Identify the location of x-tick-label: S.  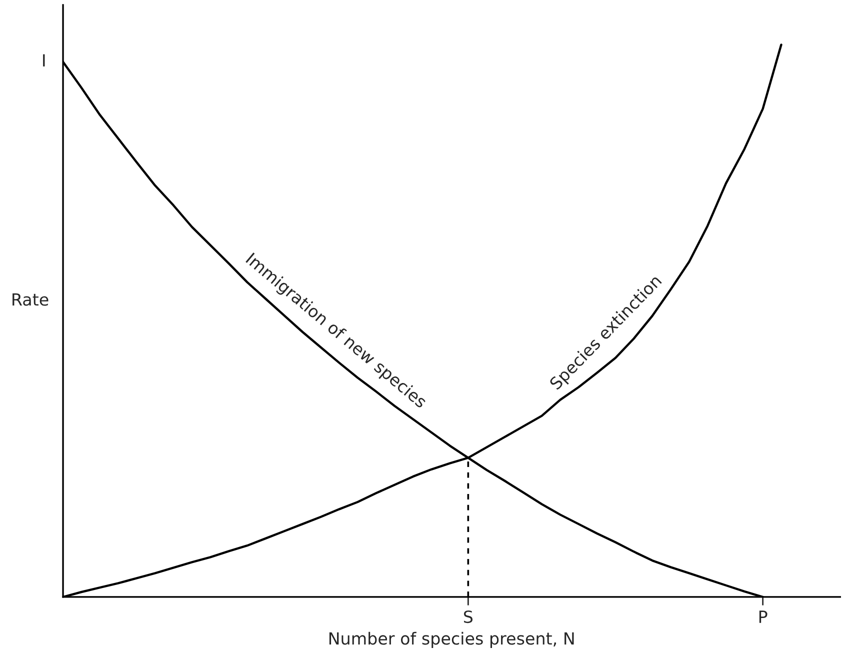
(468, 617).